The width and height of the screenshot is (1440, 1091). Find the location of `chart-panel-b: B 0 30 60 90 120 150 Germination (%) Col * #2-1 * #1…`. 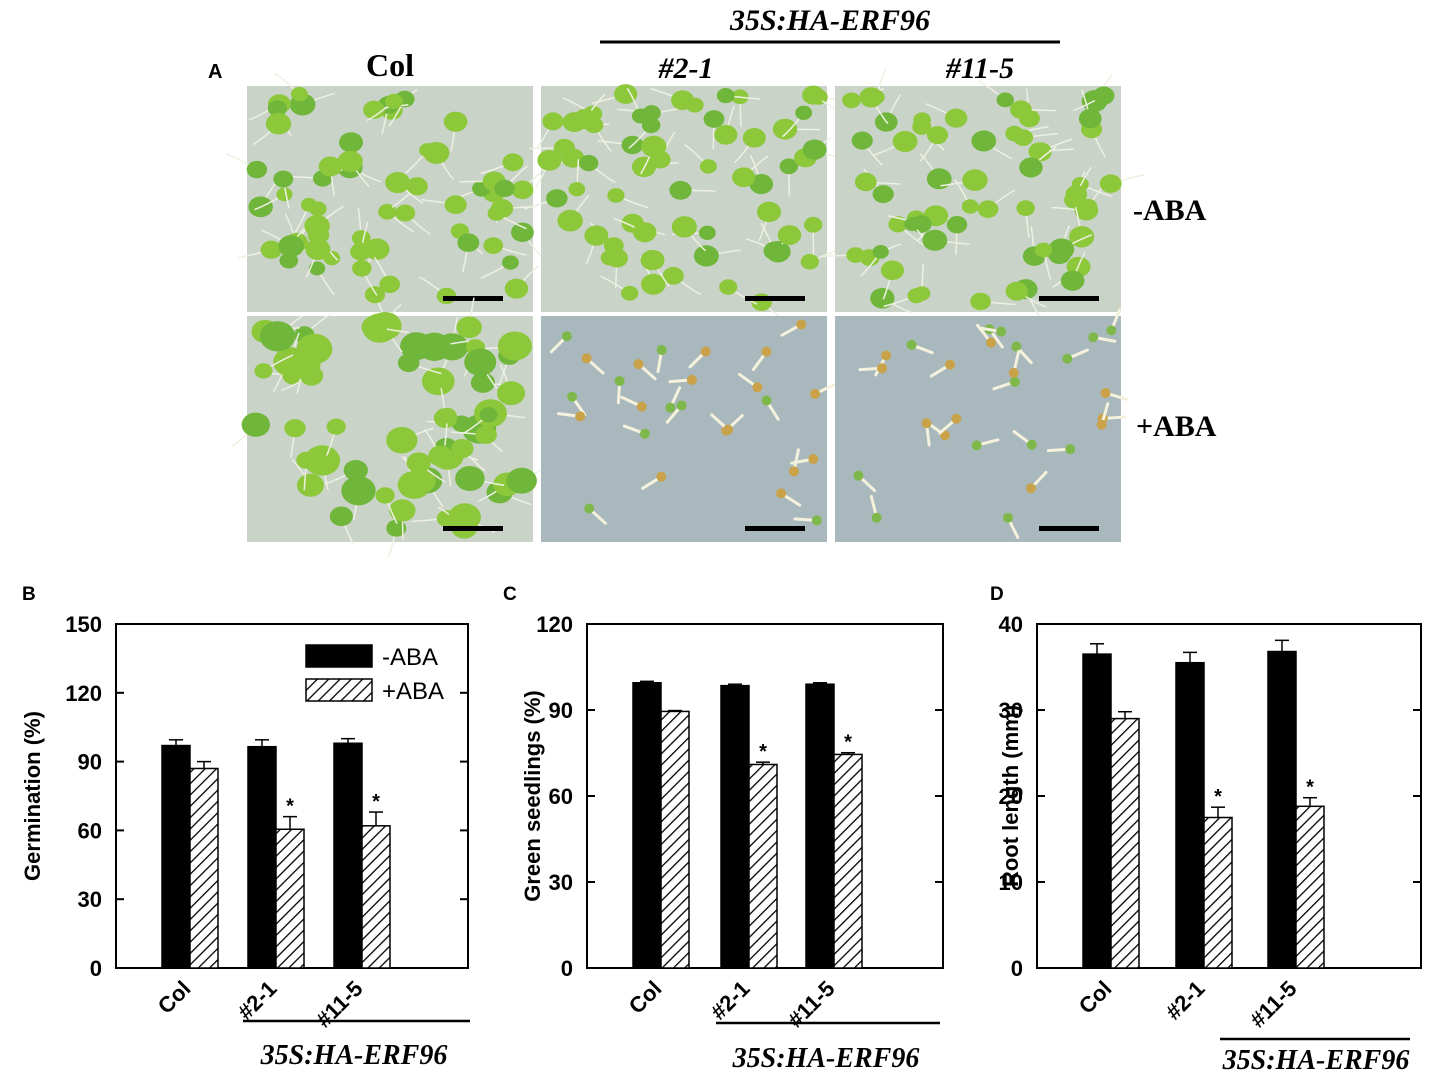

chart-panel-b: B 0 30 60 90 120 150 Germination (%) Col * #2-1 * #1… is located at coordinates (245, 827).